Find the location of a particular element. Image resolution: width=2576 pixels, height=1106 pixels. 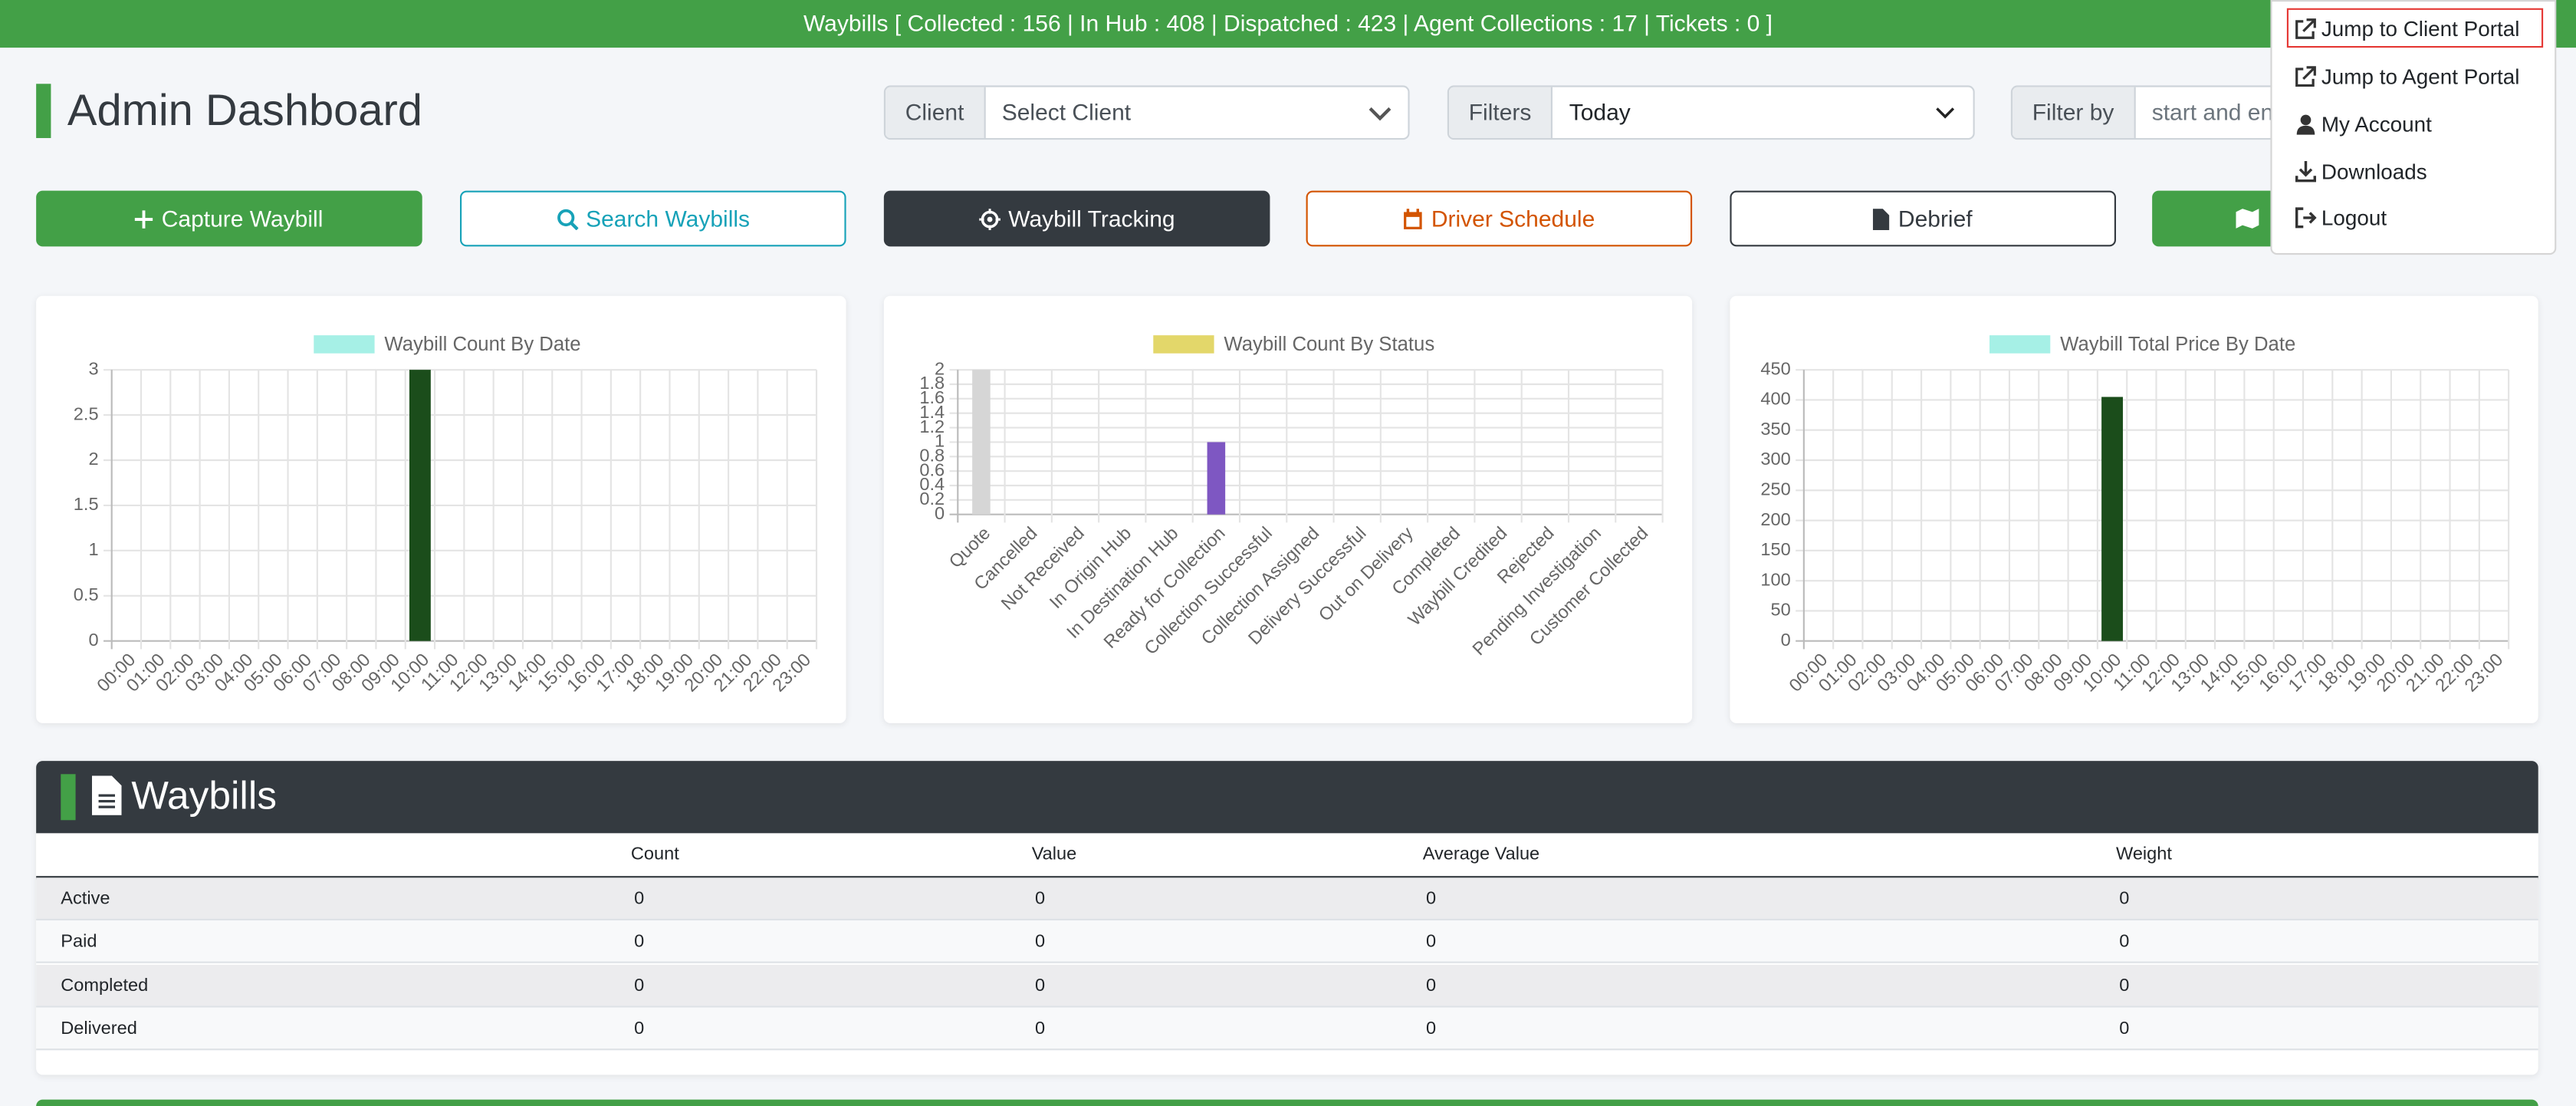

column-header: Weight is located at coordinates (2144, 854).